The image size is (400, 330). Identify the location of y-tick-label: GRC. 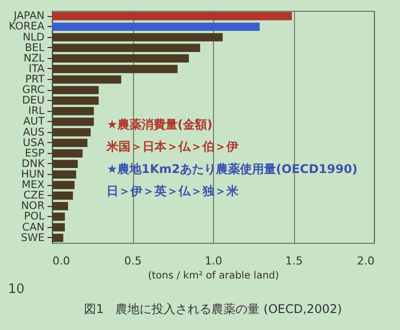
(33, 90).